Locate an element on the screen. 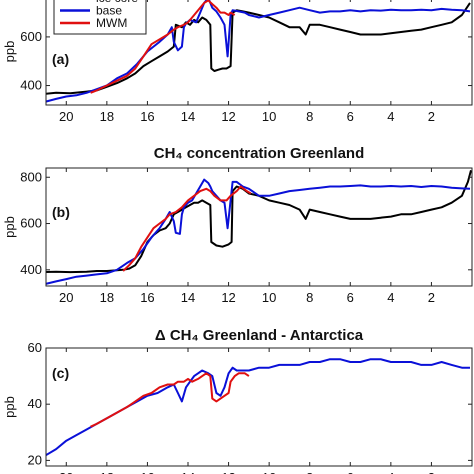 This screenshot has width=474, height=474. y-tick-label: 60 is located at coordinates (35, 347).